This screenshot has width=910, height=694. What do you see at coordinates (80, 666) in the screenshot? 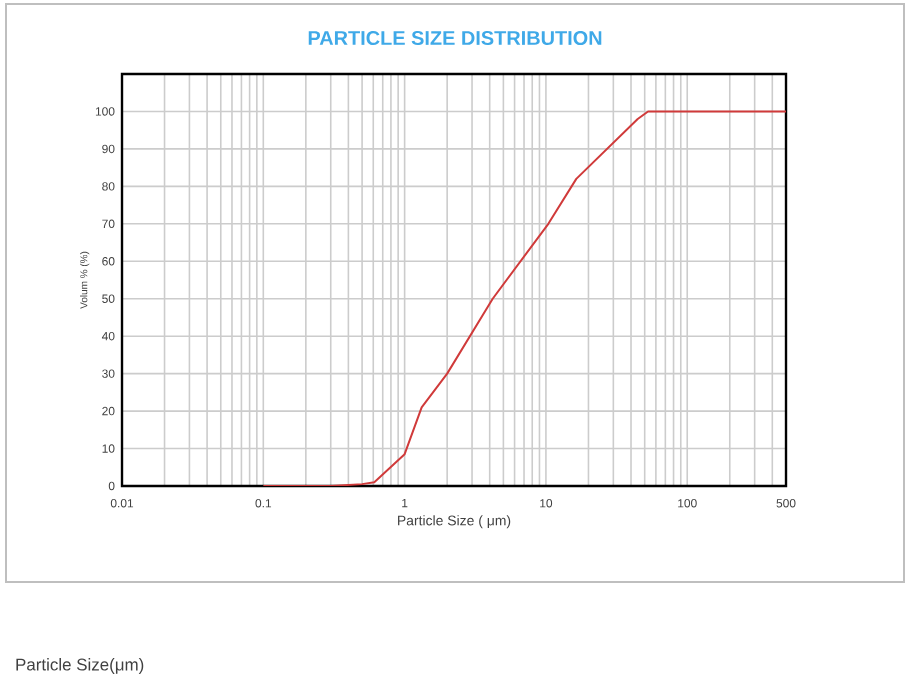
I see `text: Particle Size(μm)` at bounding box center [80, 666].